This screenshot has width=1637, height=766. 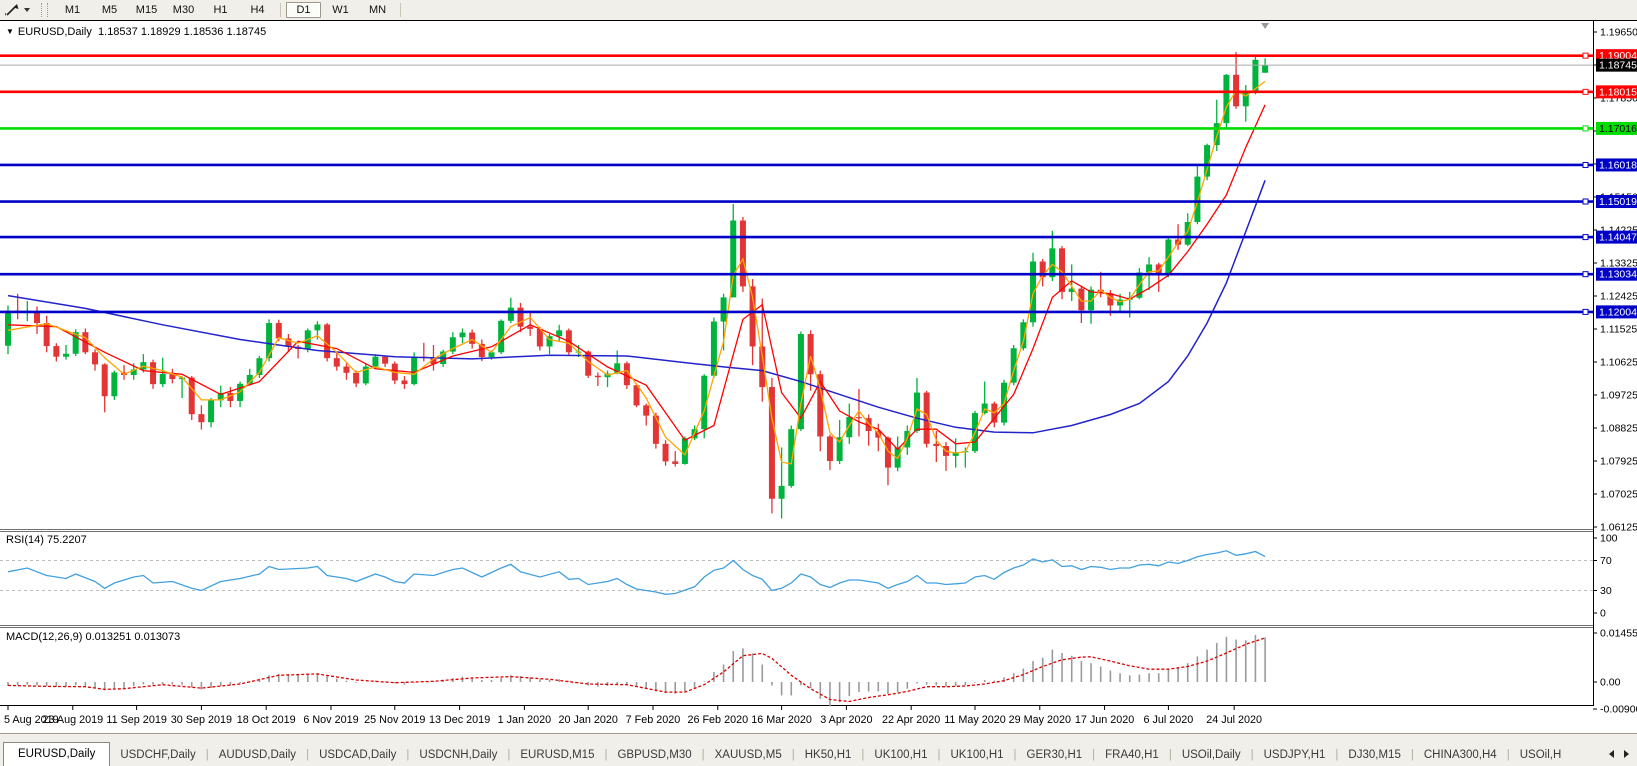 What do you see at coordinates (1294, 755) in the screenshot?
I see `chart-tab-usdjpy-h1: USDJPY,H1` at bounding box center [1294, 755].